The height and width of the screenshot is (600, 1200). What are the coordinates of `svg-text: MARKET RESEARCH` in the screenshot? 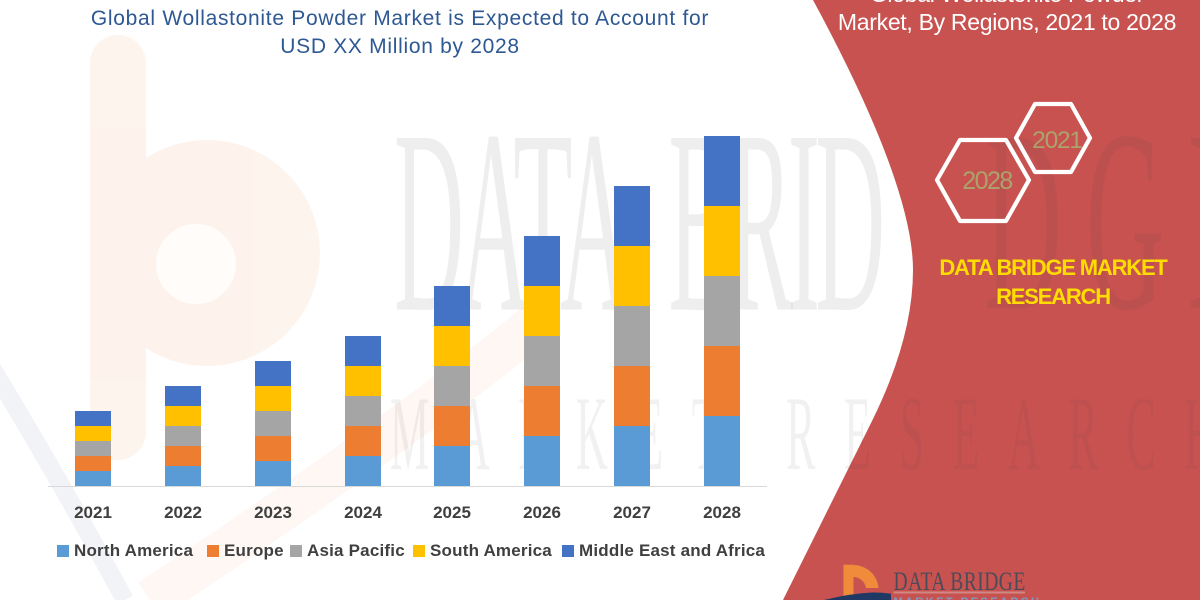 It's located at (968, 598).